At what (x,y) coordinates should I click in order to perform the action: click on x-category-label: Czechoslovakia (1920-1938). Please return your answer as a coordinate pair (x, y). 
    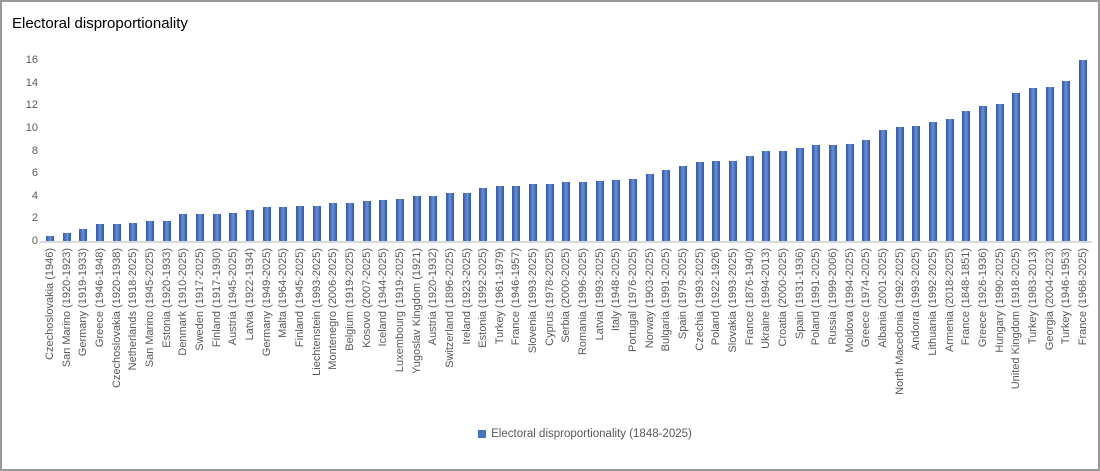
    Looking at the image, I should click on (116, 318).